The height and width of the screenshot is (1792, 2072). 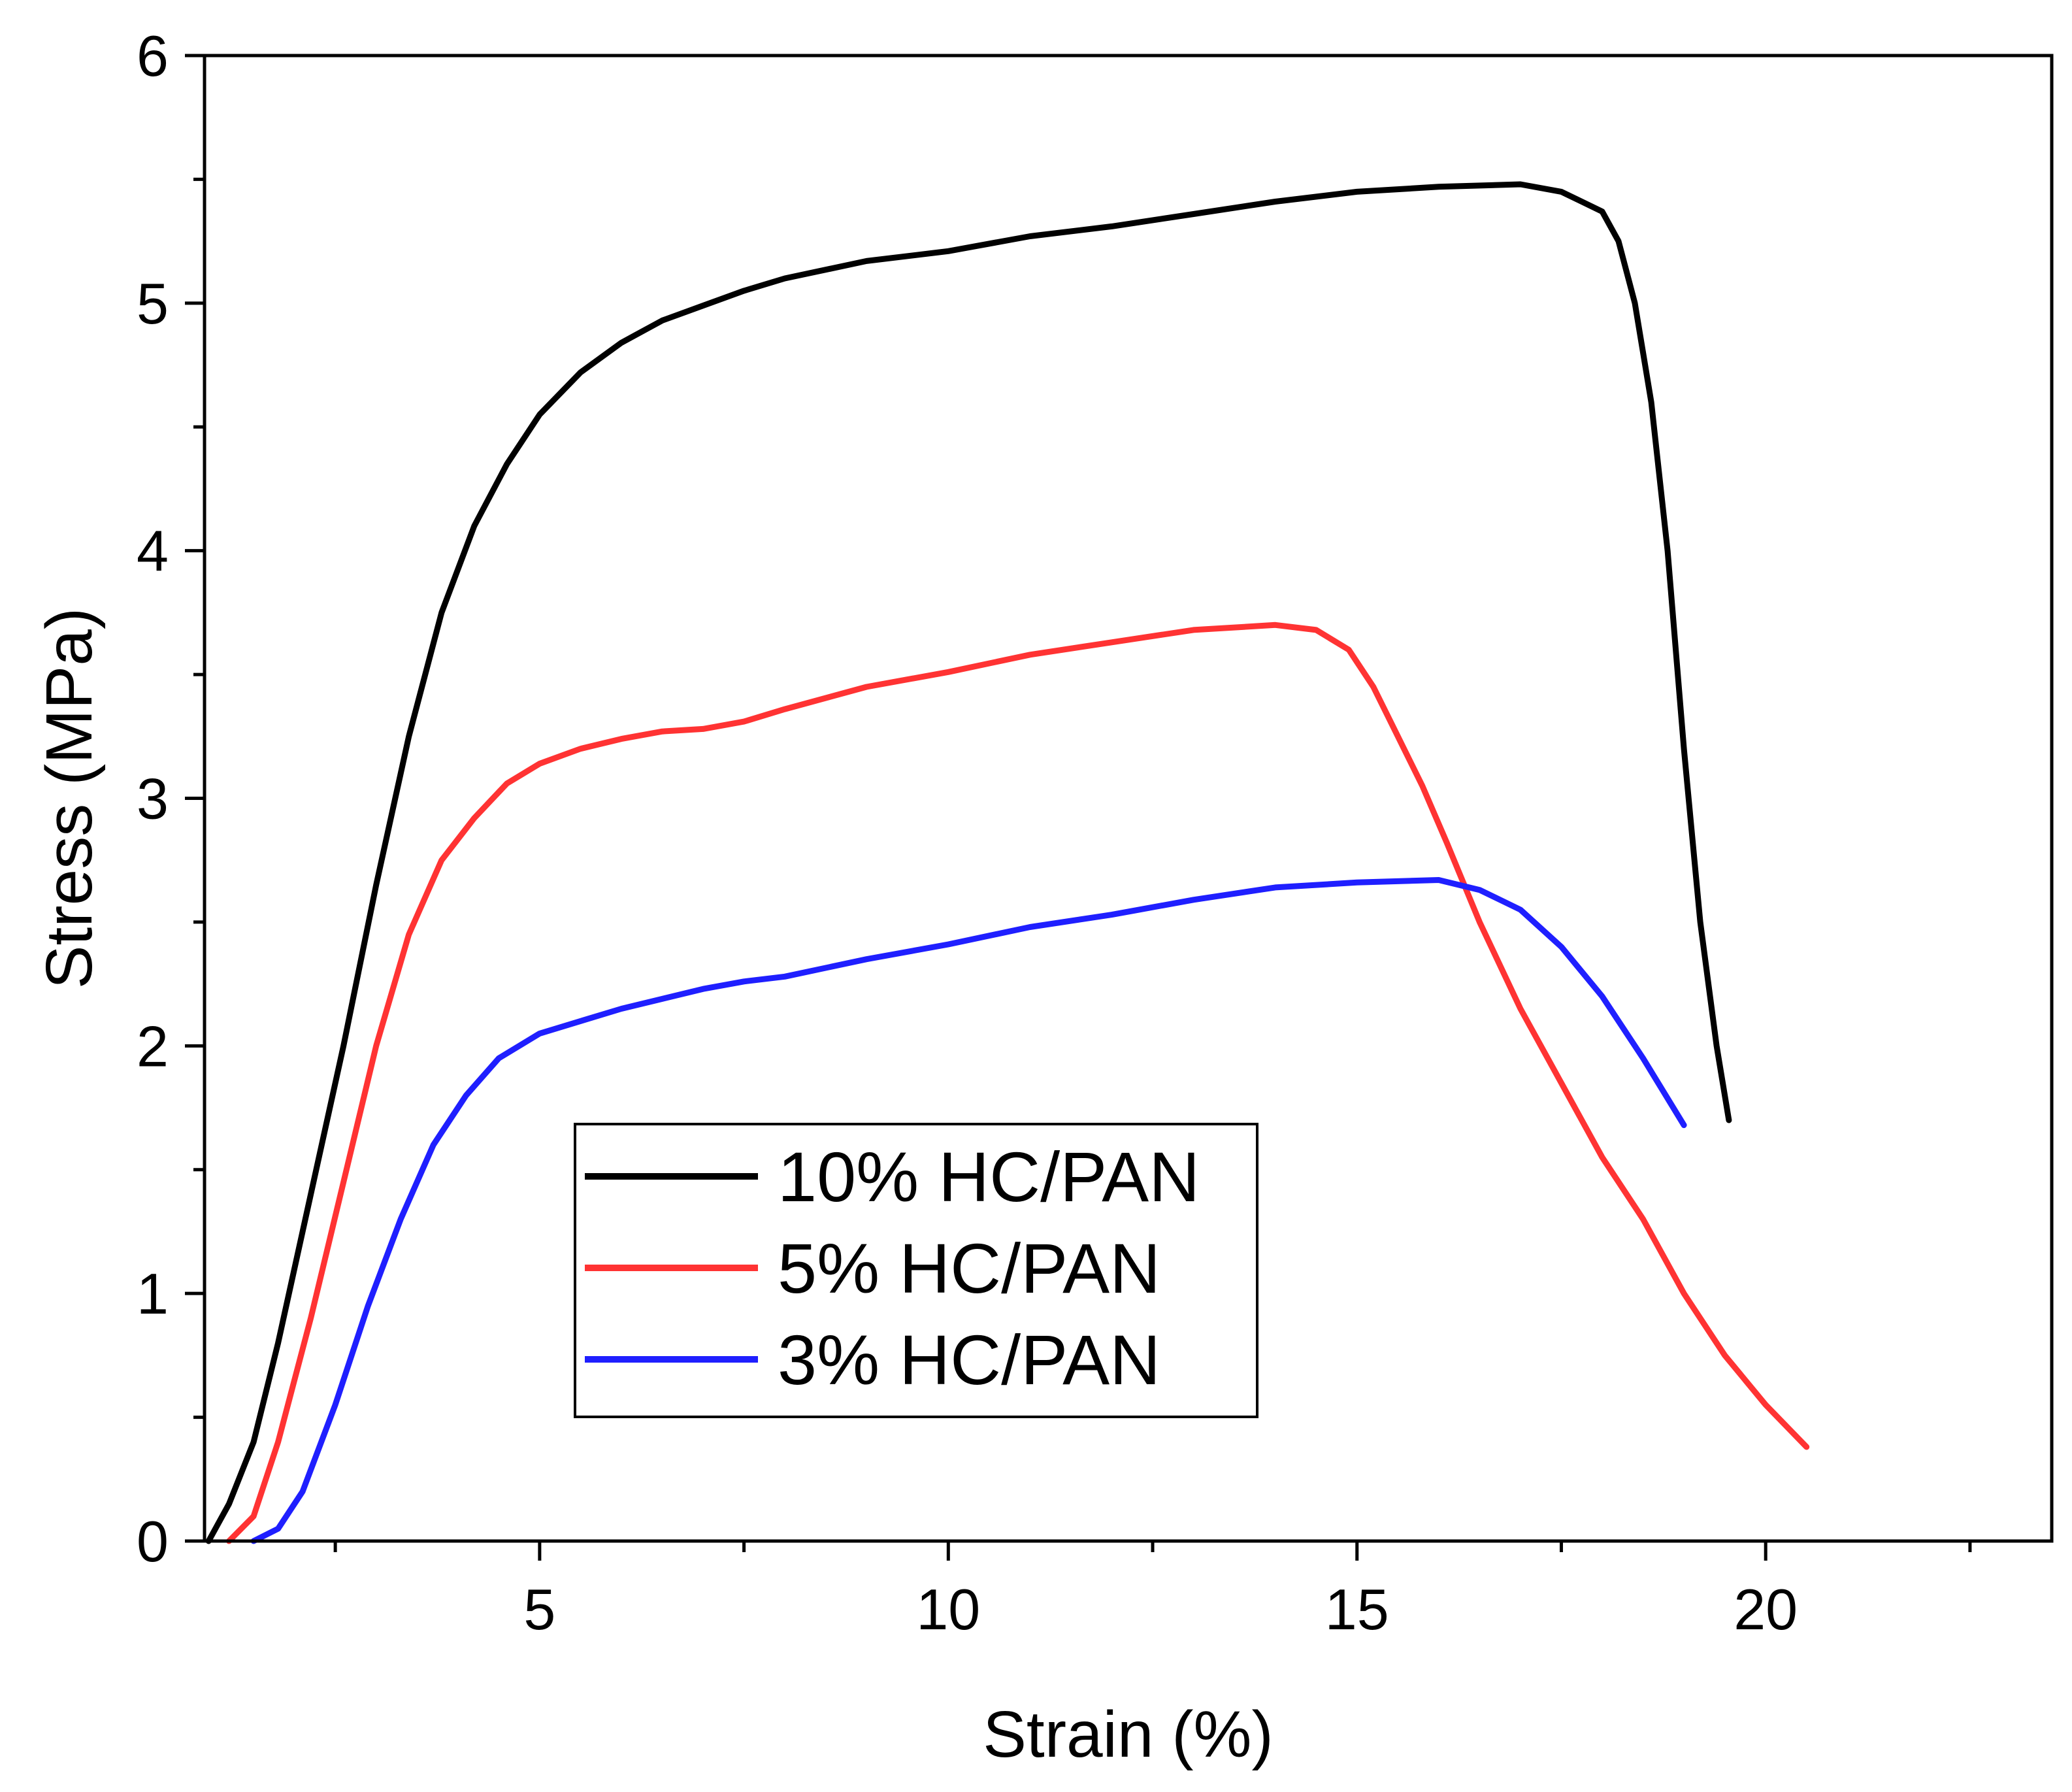 What do you see at coordinates (153, 56) in the screenshot?
I see `y-tick-label: 6` at bounding box center [153, 56].